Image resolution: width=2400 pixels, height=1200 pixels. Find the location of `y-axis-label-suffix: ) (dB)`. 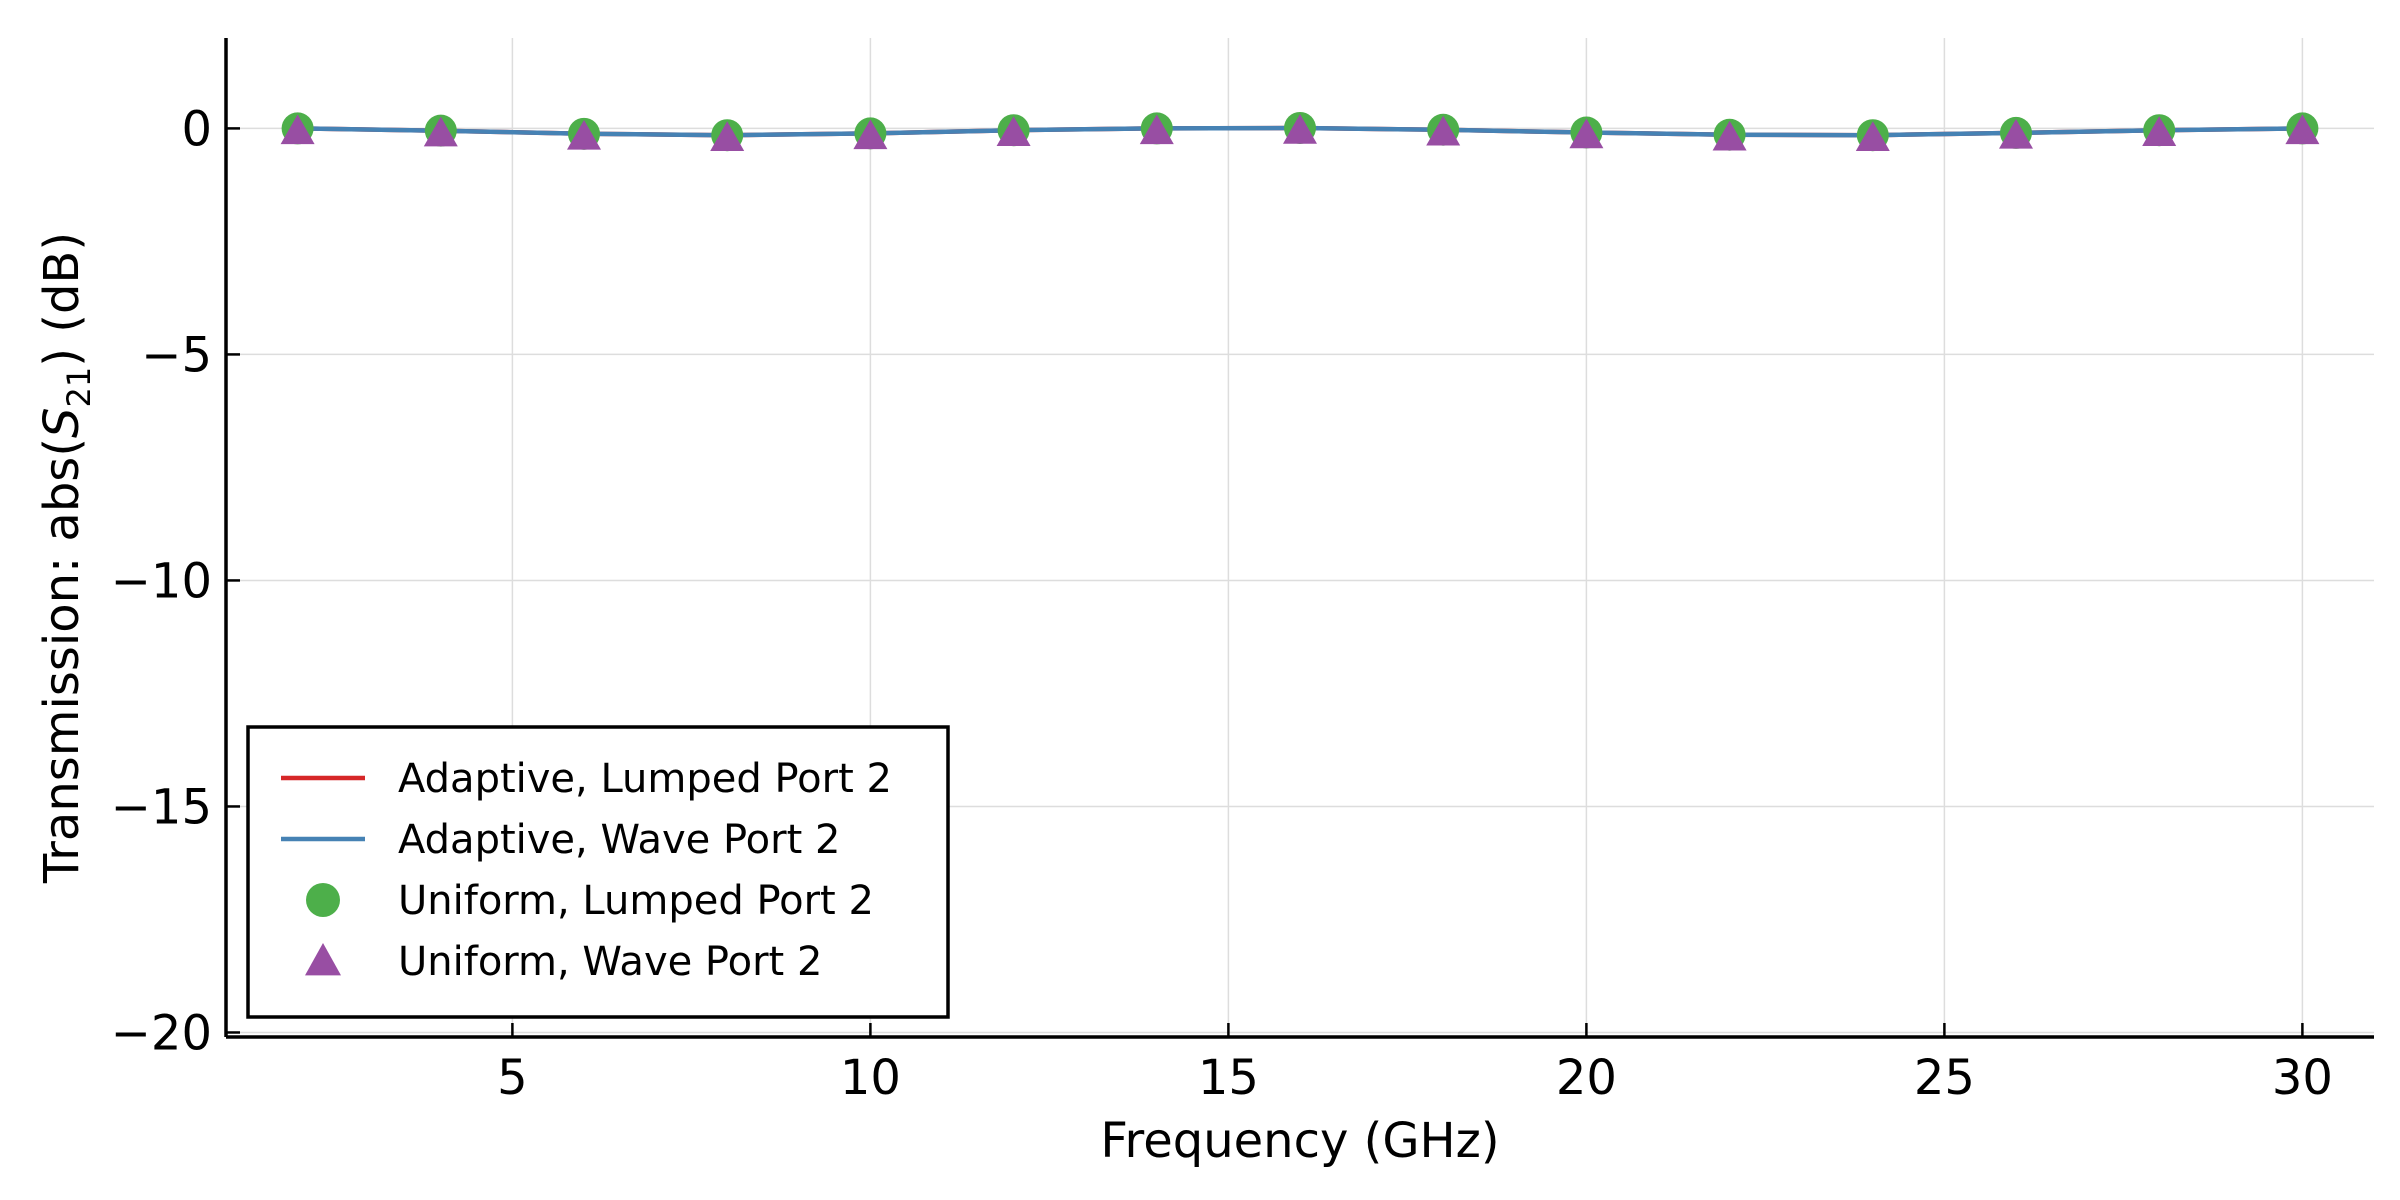

y-axis-label-suffix: ) (dB) is located at coordinates (62, 299).